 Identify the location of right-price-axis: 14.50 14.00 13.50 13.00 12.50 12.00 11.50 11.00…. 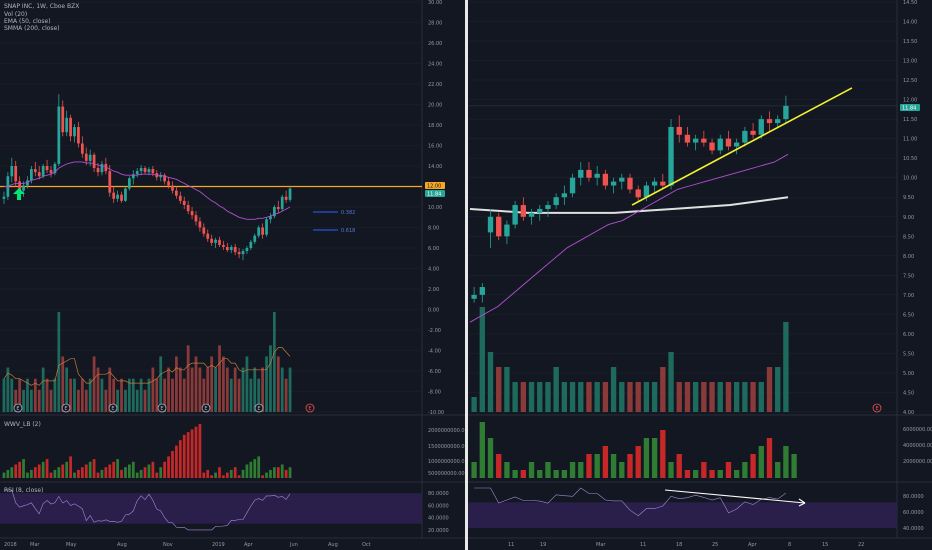
(917, 266).